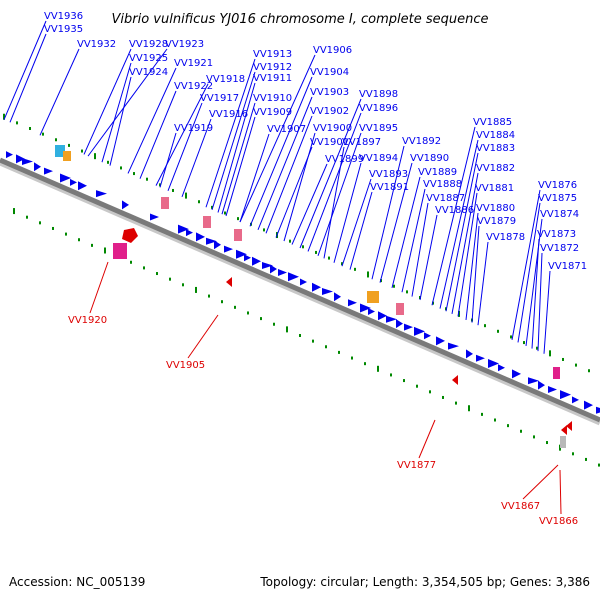  I want to click on gene-label-forward: VV1889, so click(437, 172).